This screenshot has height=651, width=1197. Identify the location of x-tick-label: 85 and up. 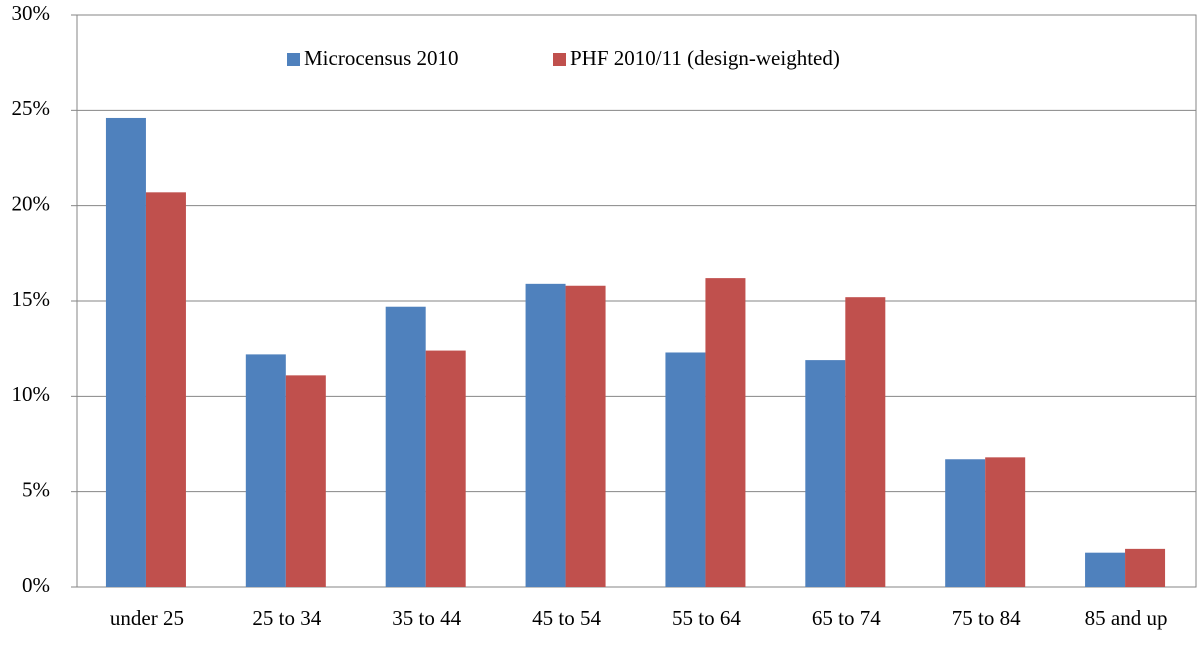
(1126, 618).